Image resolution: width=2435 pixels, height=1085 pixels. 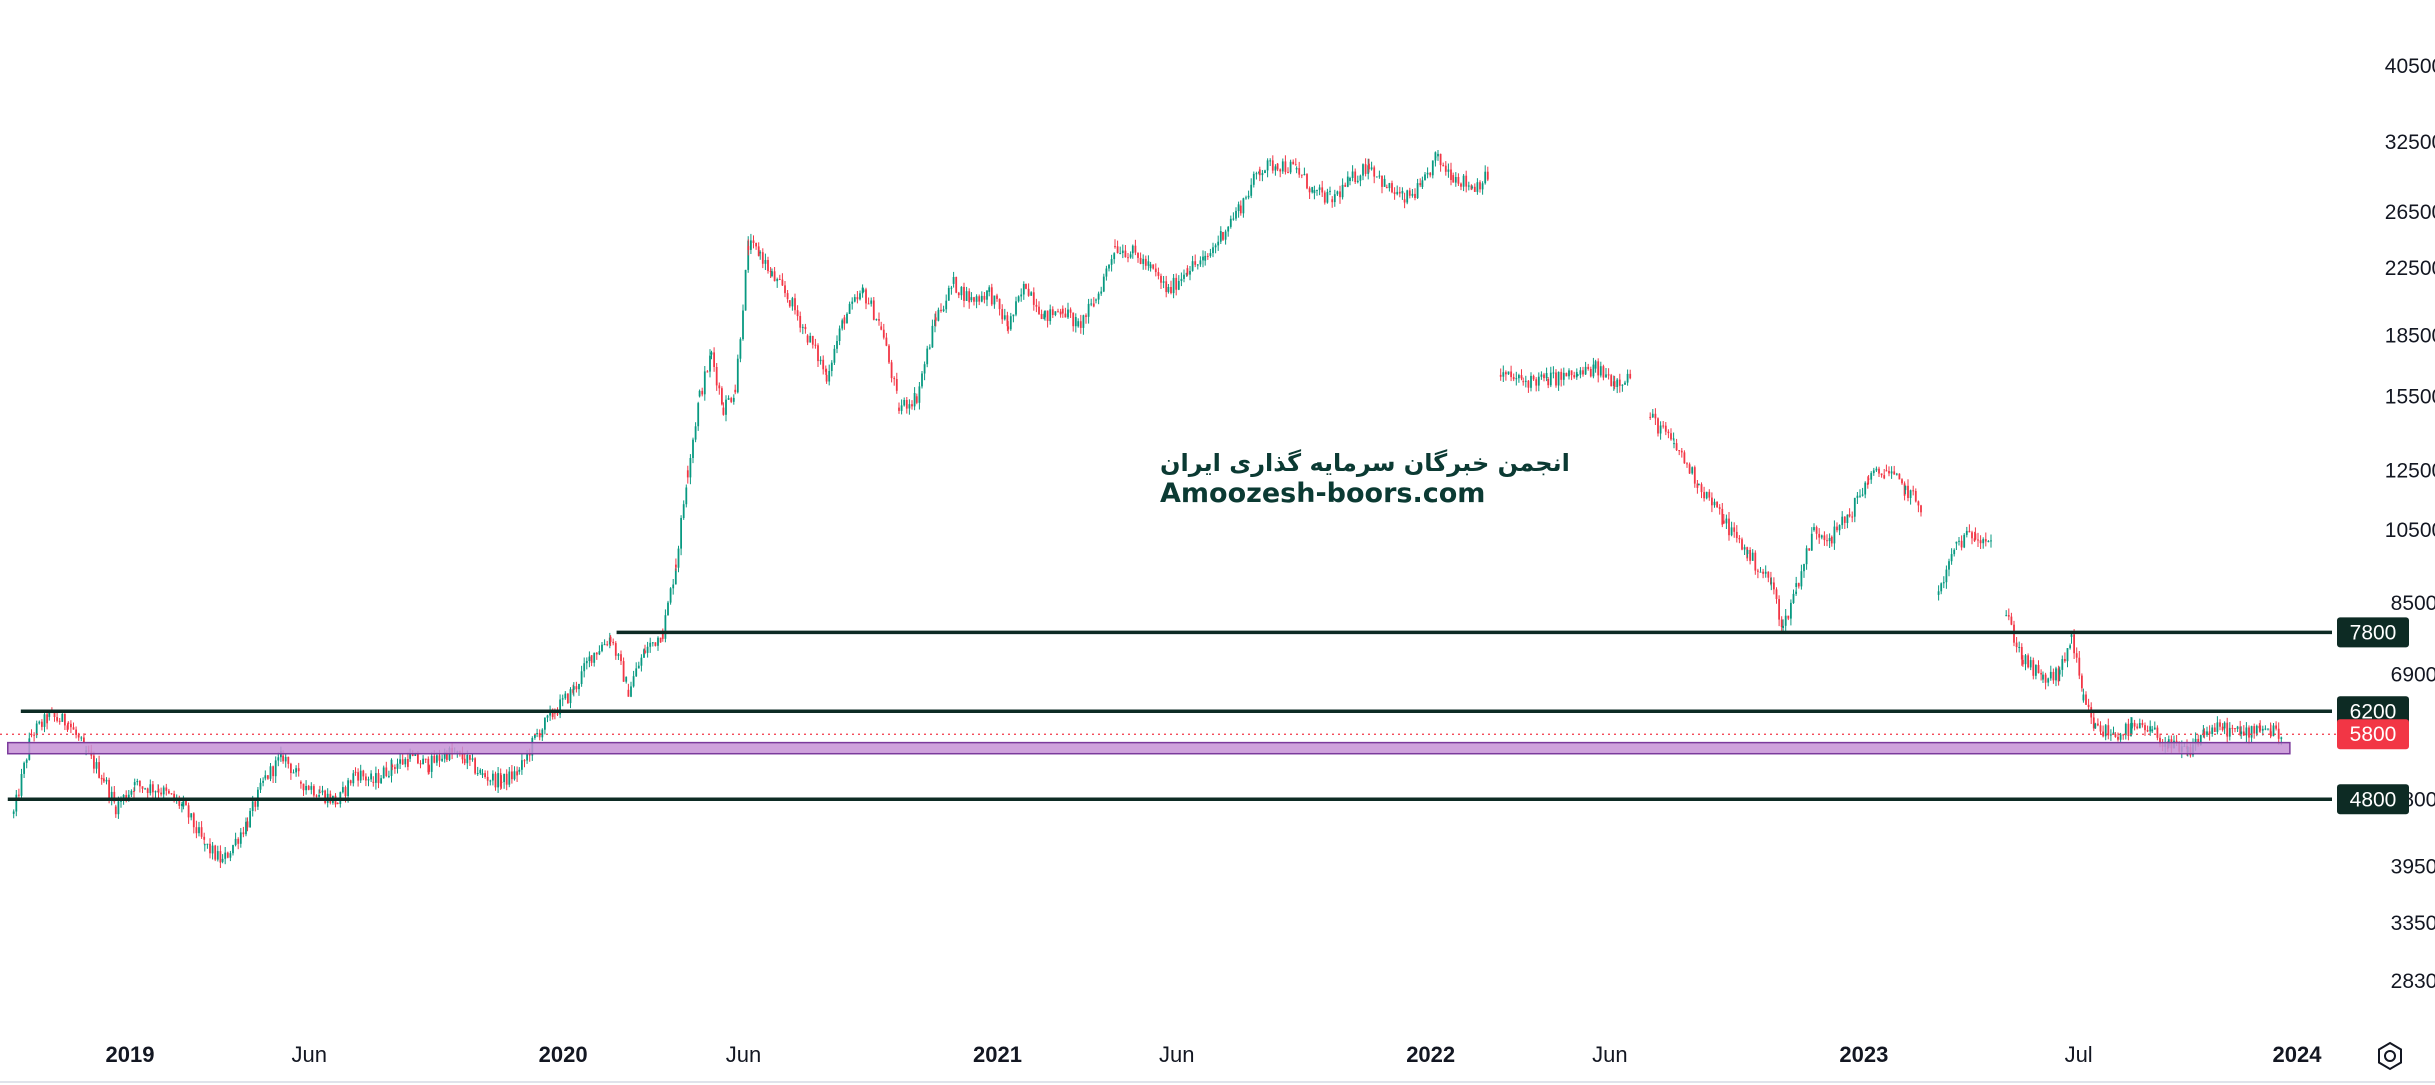 What do you see at coordinates (2390, 1056) in the screenshot?
I see `settings-gear-icon` at bounding box center [2390, 1056].